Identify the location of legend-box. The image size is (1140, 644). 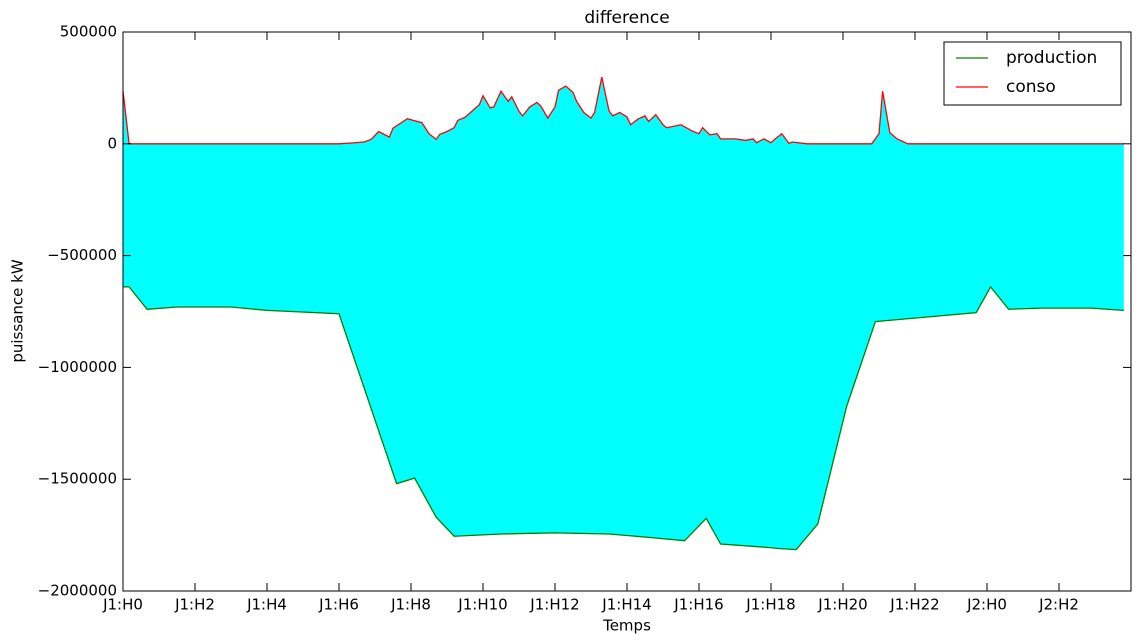
(1032, 73).